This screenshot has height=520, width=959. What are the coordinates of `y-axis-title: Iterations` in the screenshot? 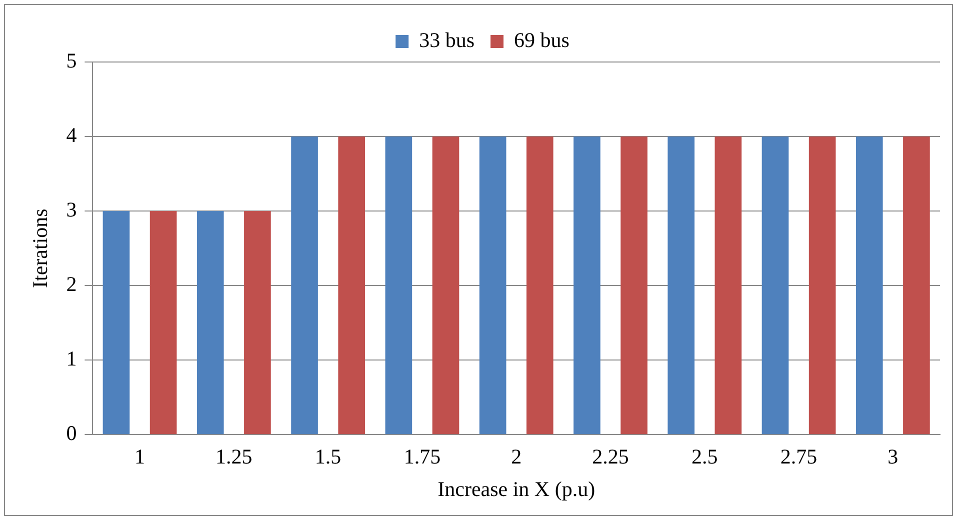 It's located at (40, 248).